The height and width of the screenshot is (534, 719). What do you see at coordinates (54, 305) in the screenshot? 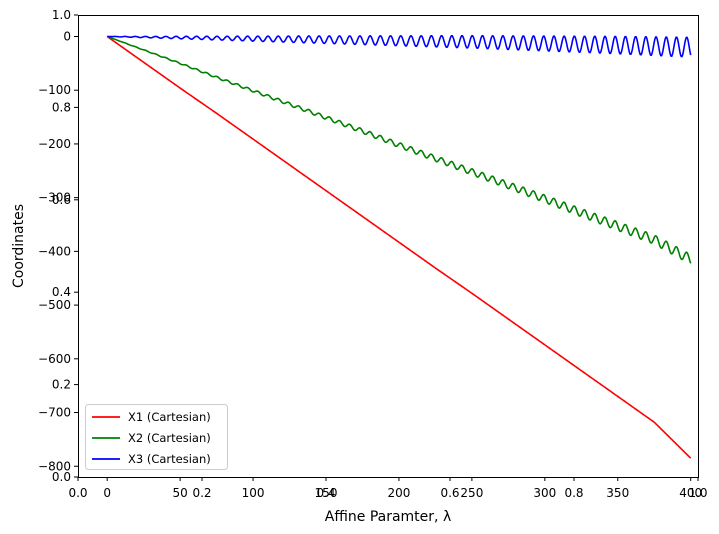
I see `y-tick-label: −500` at bounding box center [54, 305].